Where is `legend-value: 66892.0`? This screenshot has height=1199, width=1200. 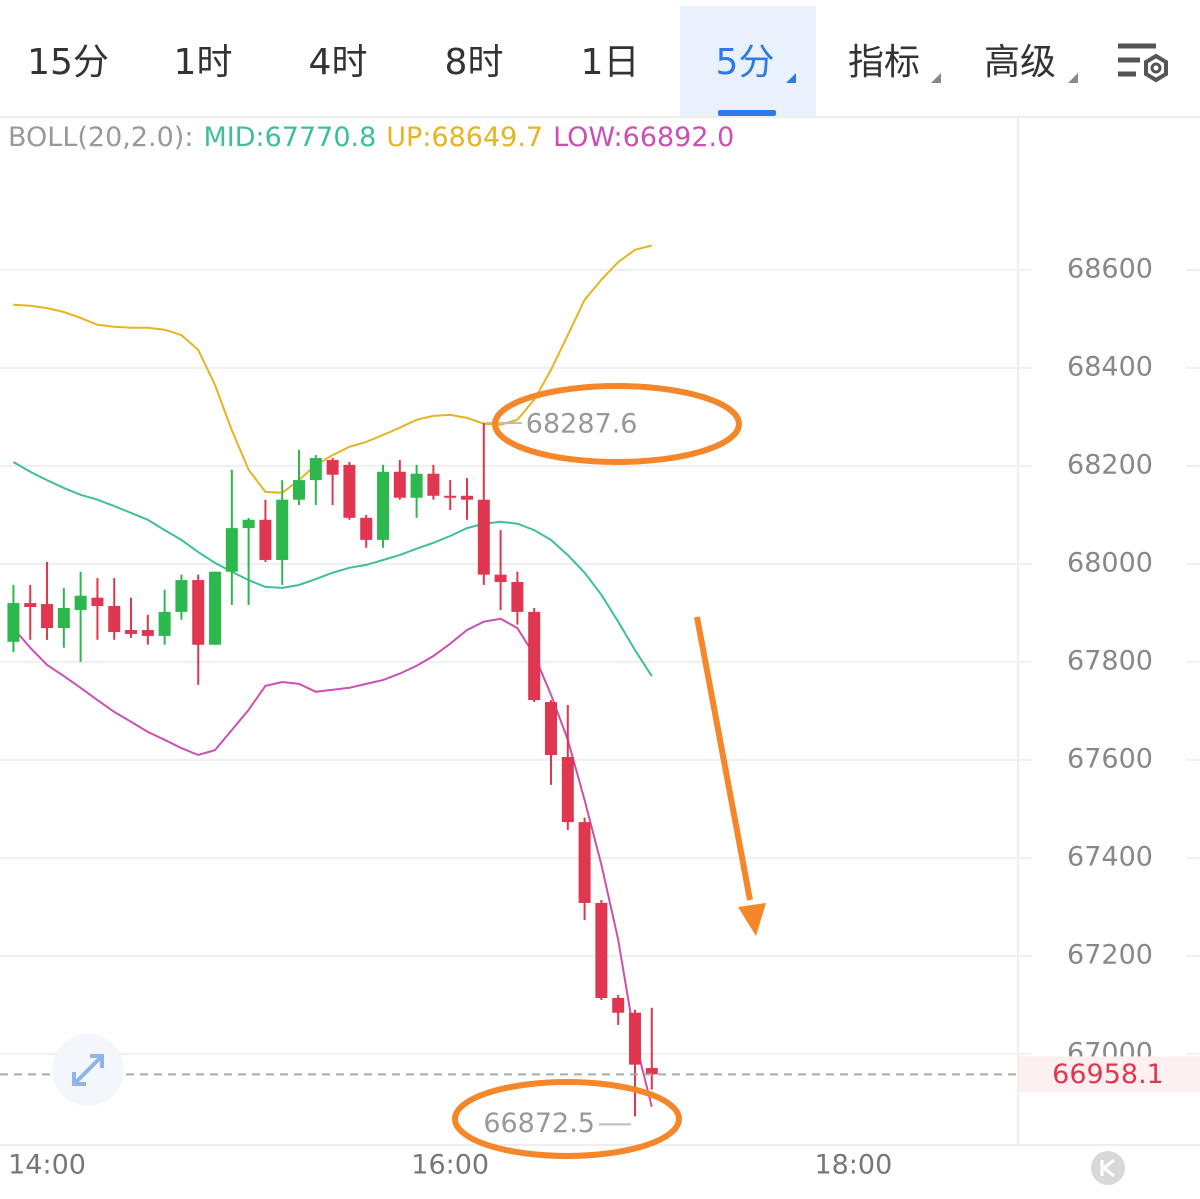 legend-value: 66892.0 is located at coordinates (679, 137).